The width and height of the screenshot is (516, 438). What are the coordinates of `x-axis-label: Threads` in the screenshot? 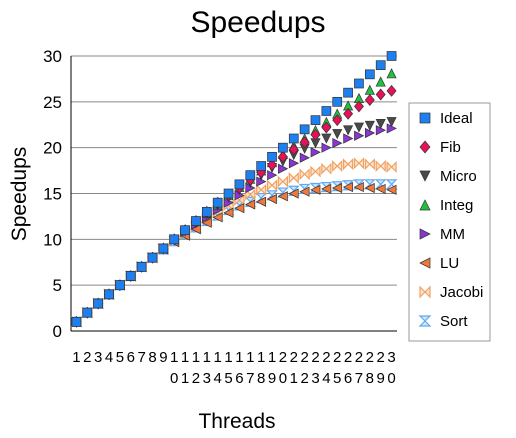 It's located at (236, 421).